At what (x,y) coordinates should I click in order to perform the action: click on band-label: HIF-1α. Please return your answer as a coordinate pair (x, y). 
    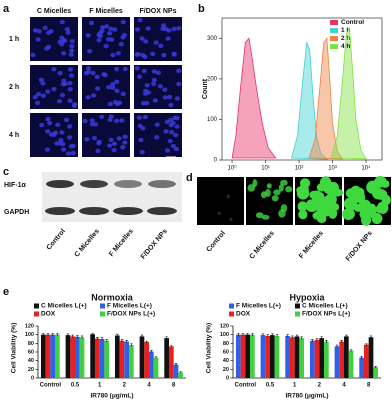
    Looking at the image, I should click on (15, 185).